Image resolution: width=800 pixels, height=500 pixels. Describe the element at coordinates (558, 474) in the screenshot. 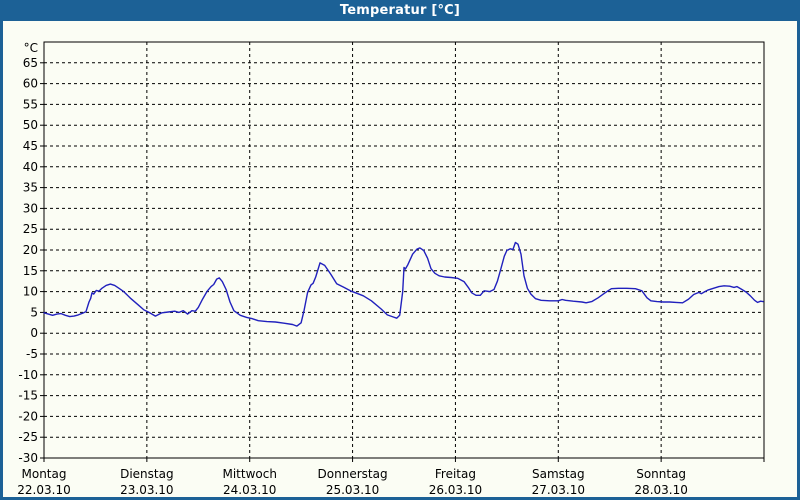

I see `x-day-label: Samstag` at that location.